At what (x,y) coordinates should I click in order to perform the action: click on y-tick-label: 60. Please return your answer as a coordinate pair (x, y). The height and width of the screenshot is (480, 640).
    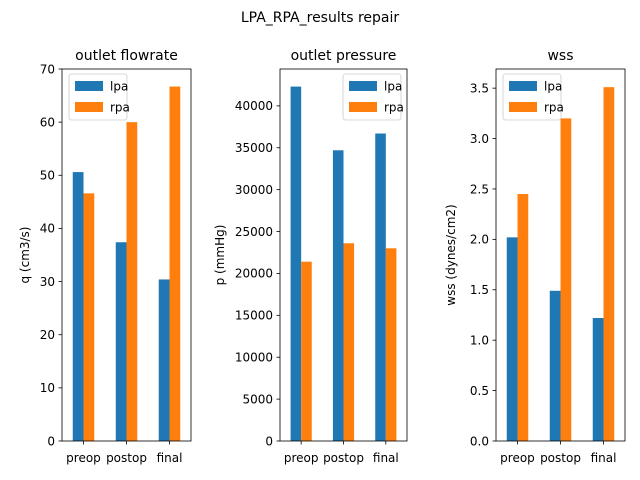
    Looking at the image, I should click on (47, 122).